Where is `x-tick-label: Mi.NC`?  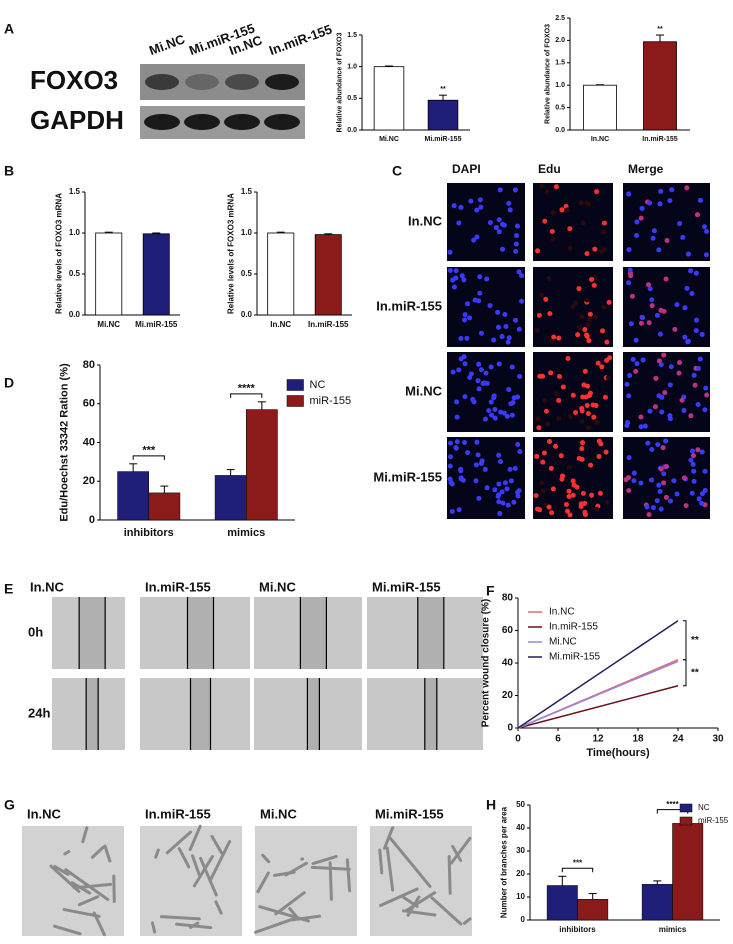 x-tick-label: Mi.NC is located at coordinates (389, 139).